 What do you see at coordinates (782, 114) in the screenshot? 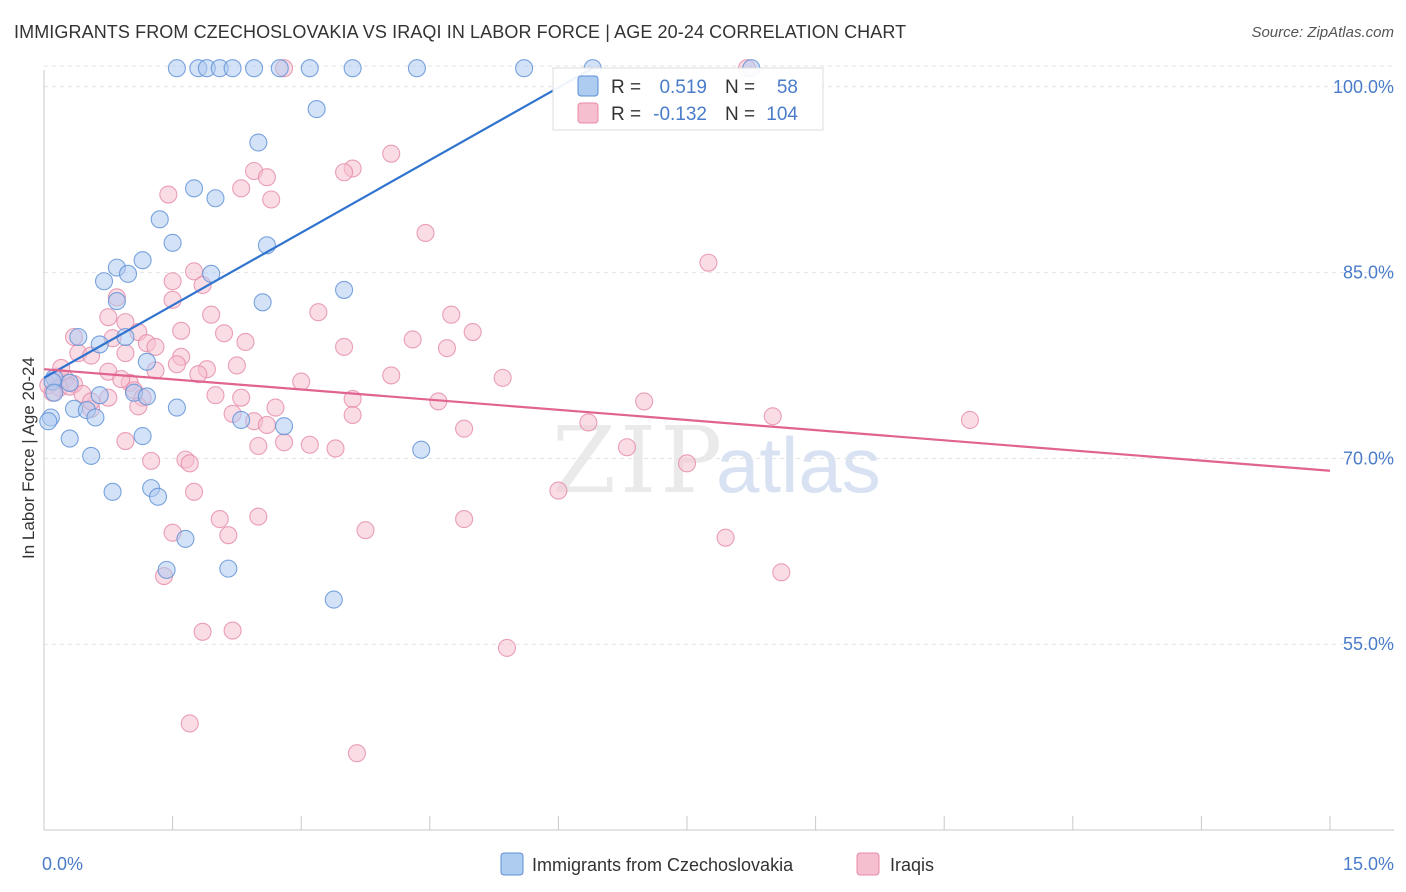
I see `n-value: 104` at bounding box center [782, 114].